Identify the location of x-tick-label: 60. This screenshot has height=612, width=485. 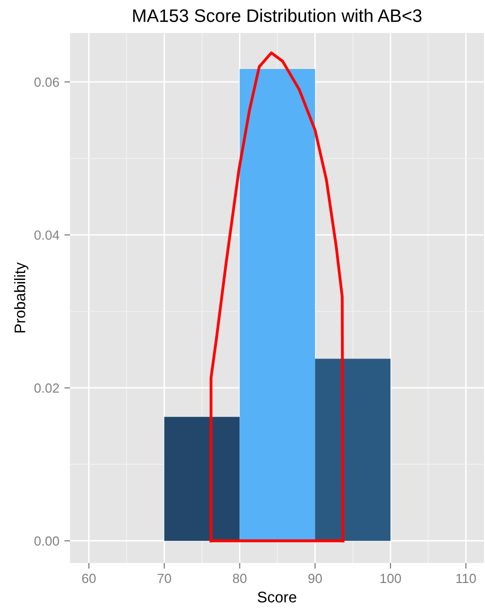
(89, 579).